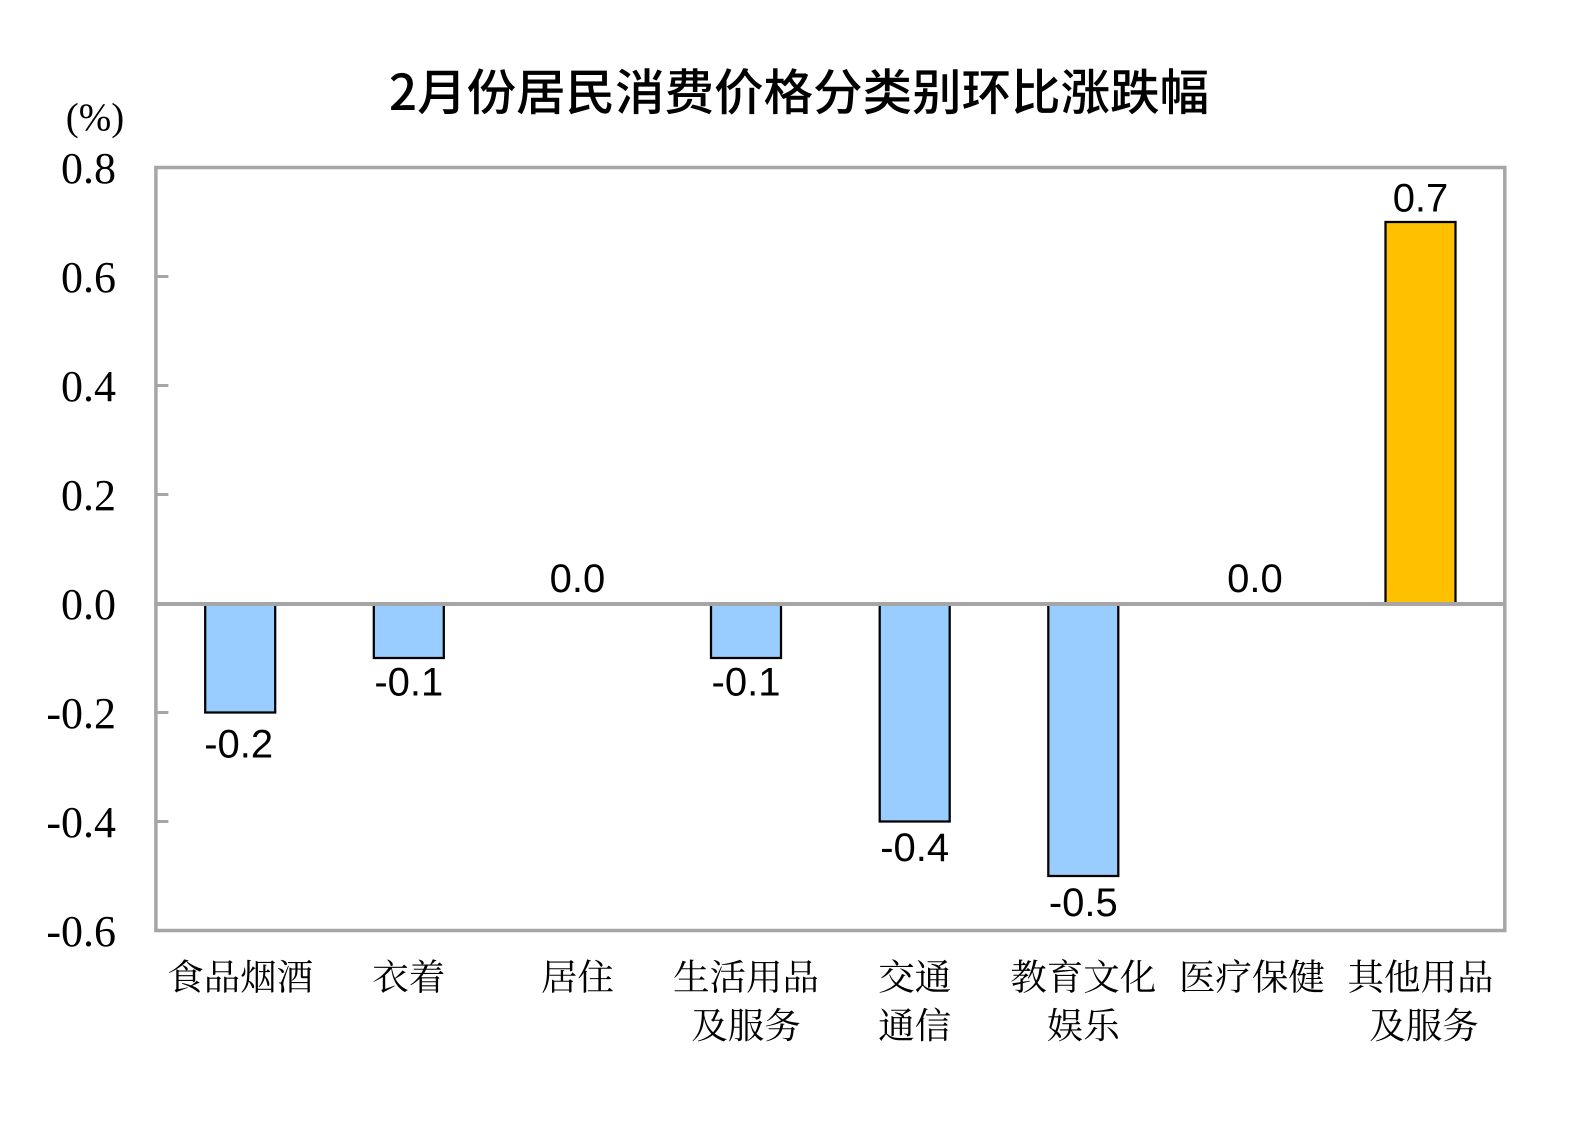 The height and width of the screenshot is (1135, 1591). I want to click on svg-text: -0.6, so click(81, 931).